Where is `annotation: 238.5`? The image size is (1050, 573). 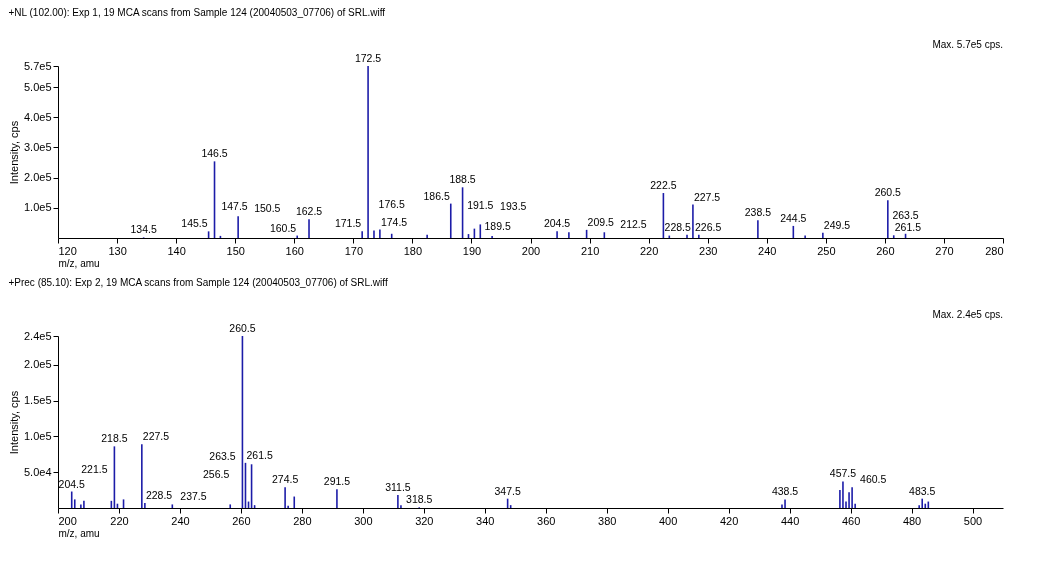
annotation: 238.5 is located at coordinates (758, 212).